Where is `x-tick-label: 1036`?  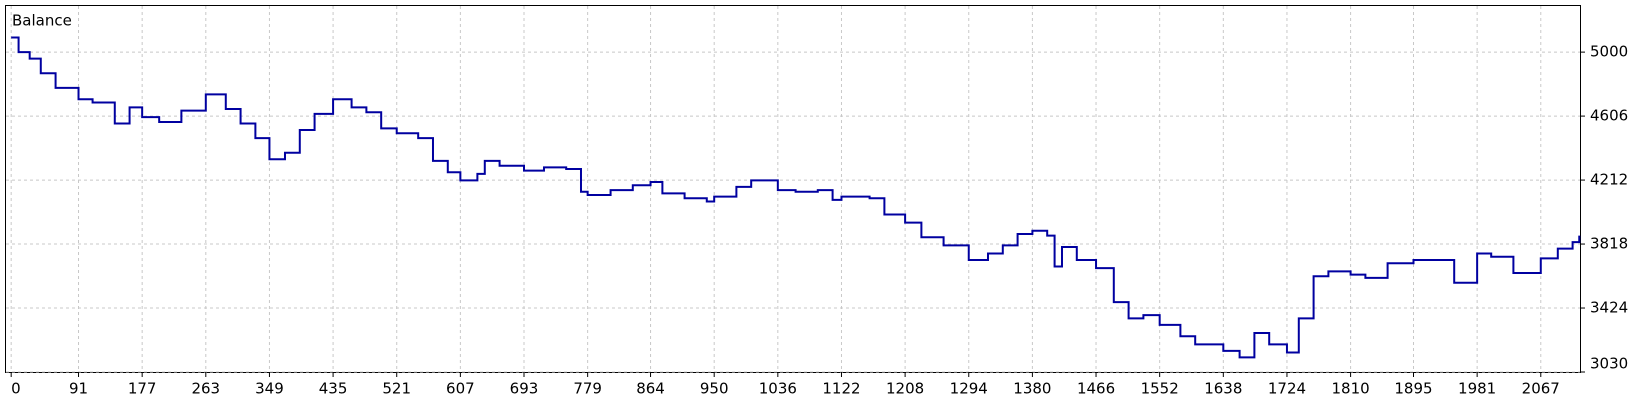 x-tick-label: 1036 is located at coordinates (778, 389).